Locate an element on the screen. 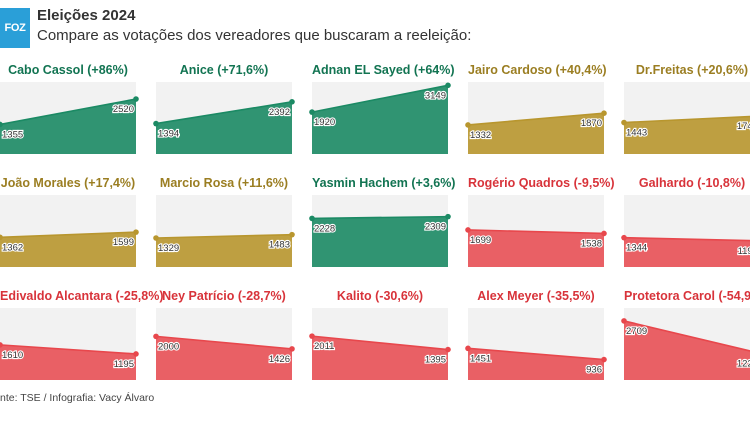 Image resolution: width=750 pixels, height=430 pixels. data-label: 1329 is located at coordinates (168, 248).